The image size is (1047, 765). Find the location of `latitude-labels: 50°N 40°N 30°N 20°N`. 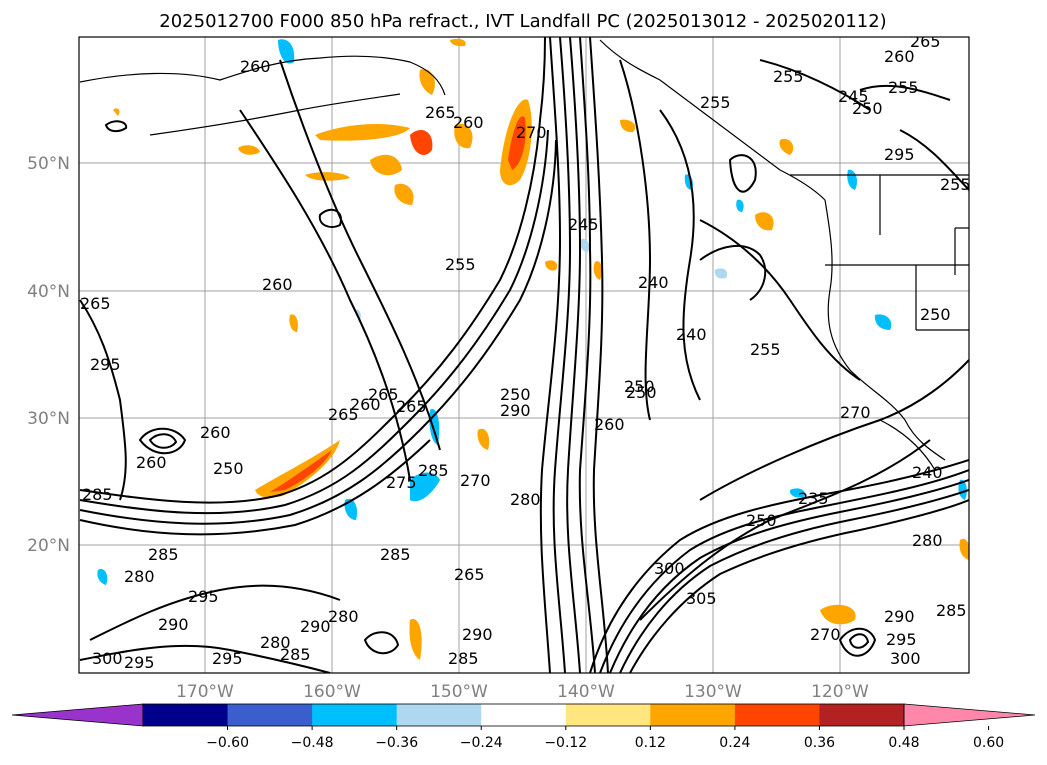

latitude-labels: 50°N 40°N 30°N 20°N is located at coordinates (48, 355).